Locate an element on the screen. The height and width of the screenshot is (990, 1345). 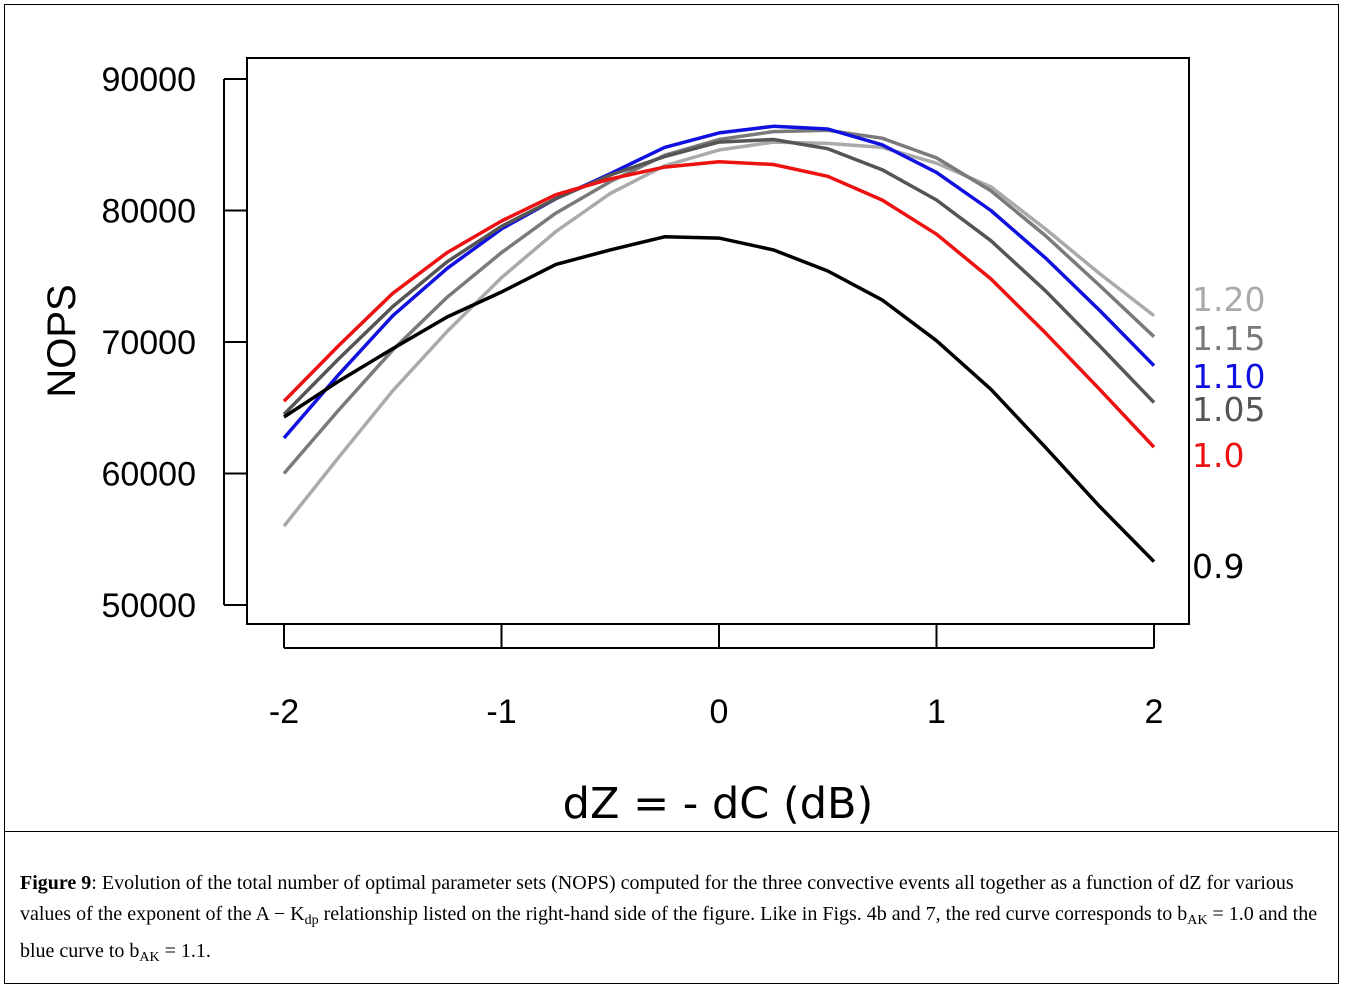
series-label-1-15: 1.15 is located at coordinates (1228, 338).